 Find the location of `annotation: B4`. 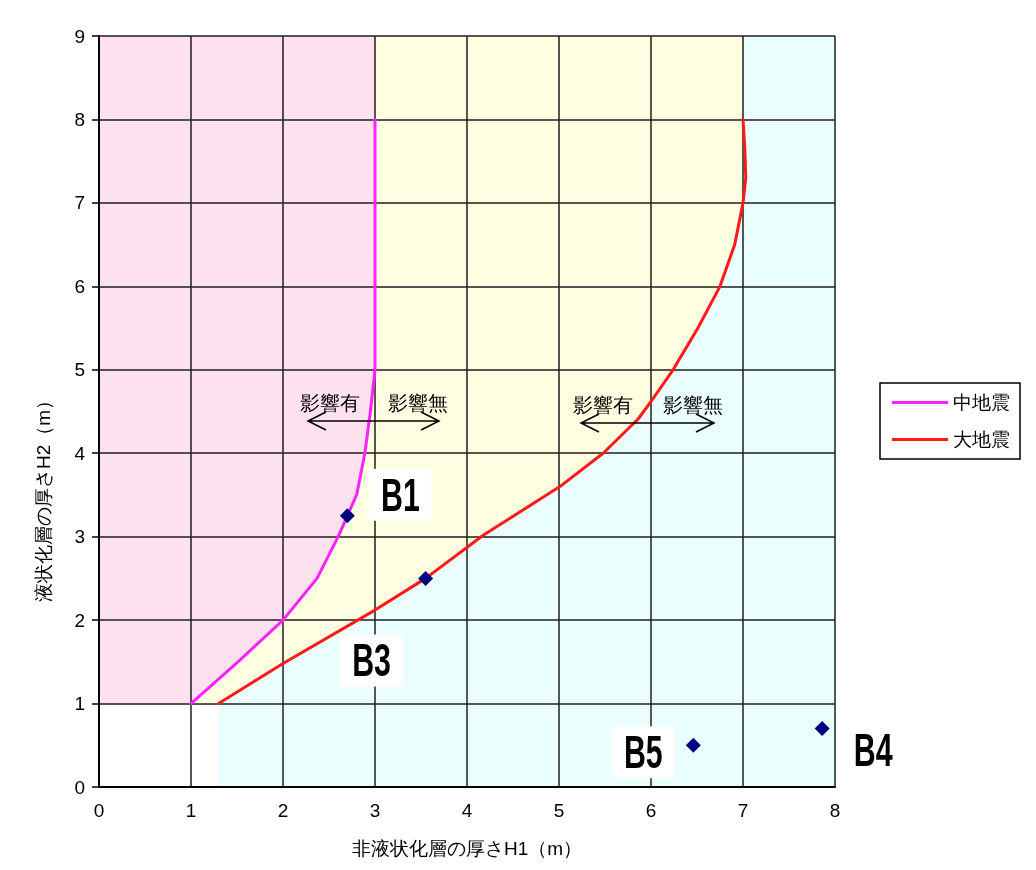

annotation: B4 is located at coordinates (873, 749).